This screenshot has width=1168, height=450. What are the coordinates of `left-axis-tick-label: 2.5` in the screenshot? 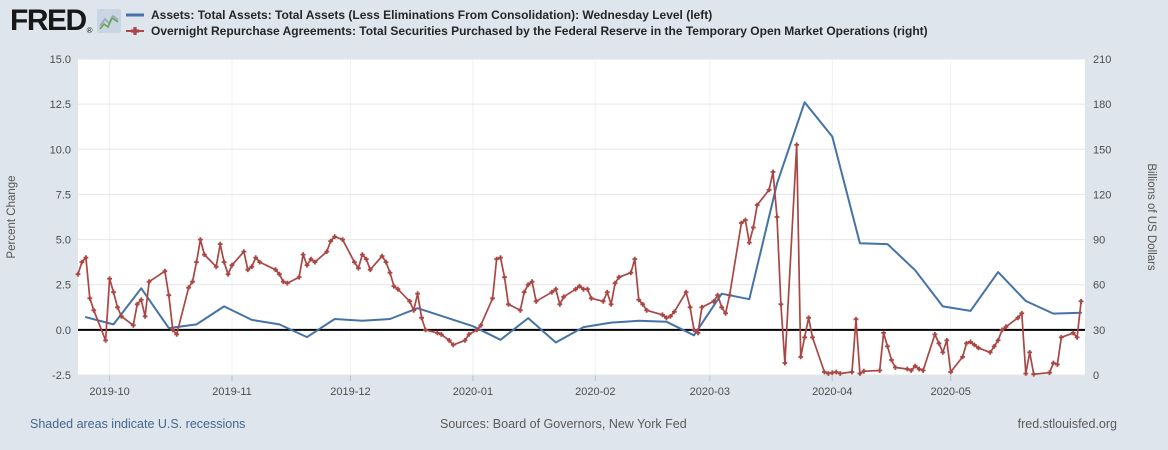 It's located at (63, 286).